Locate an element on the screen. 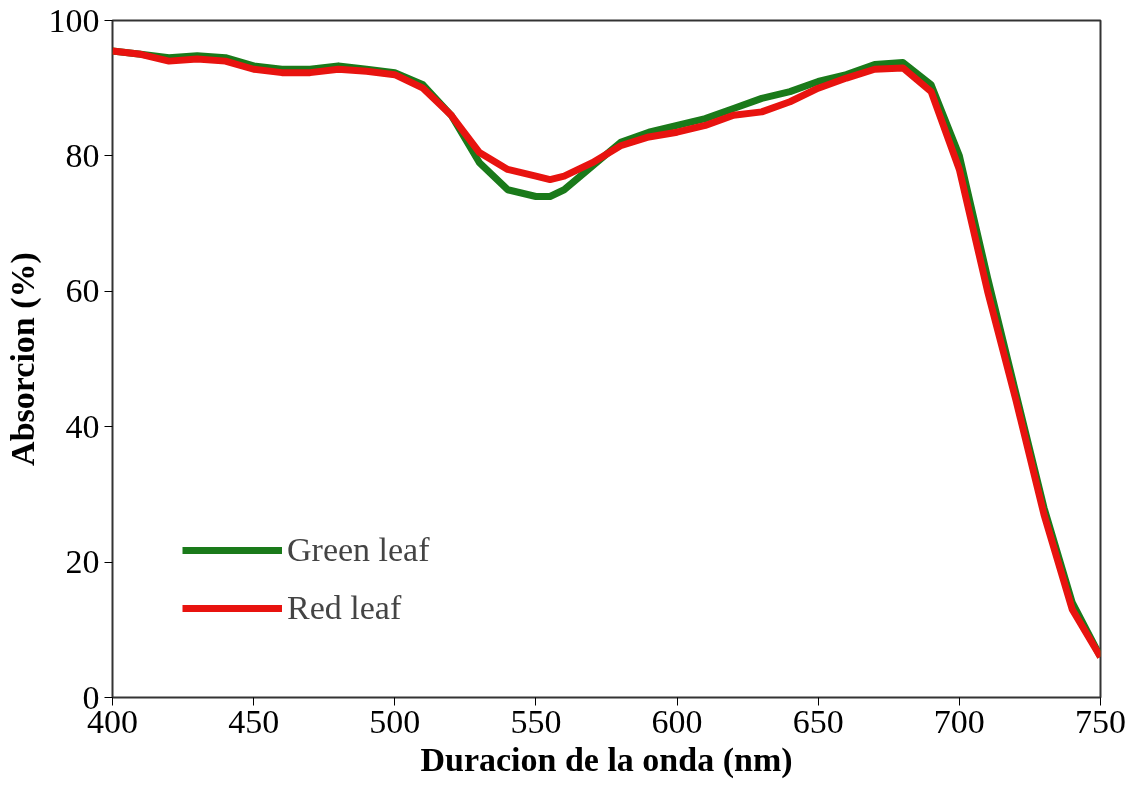  x-tick-label: 700 is located at coordinates (959, 721).